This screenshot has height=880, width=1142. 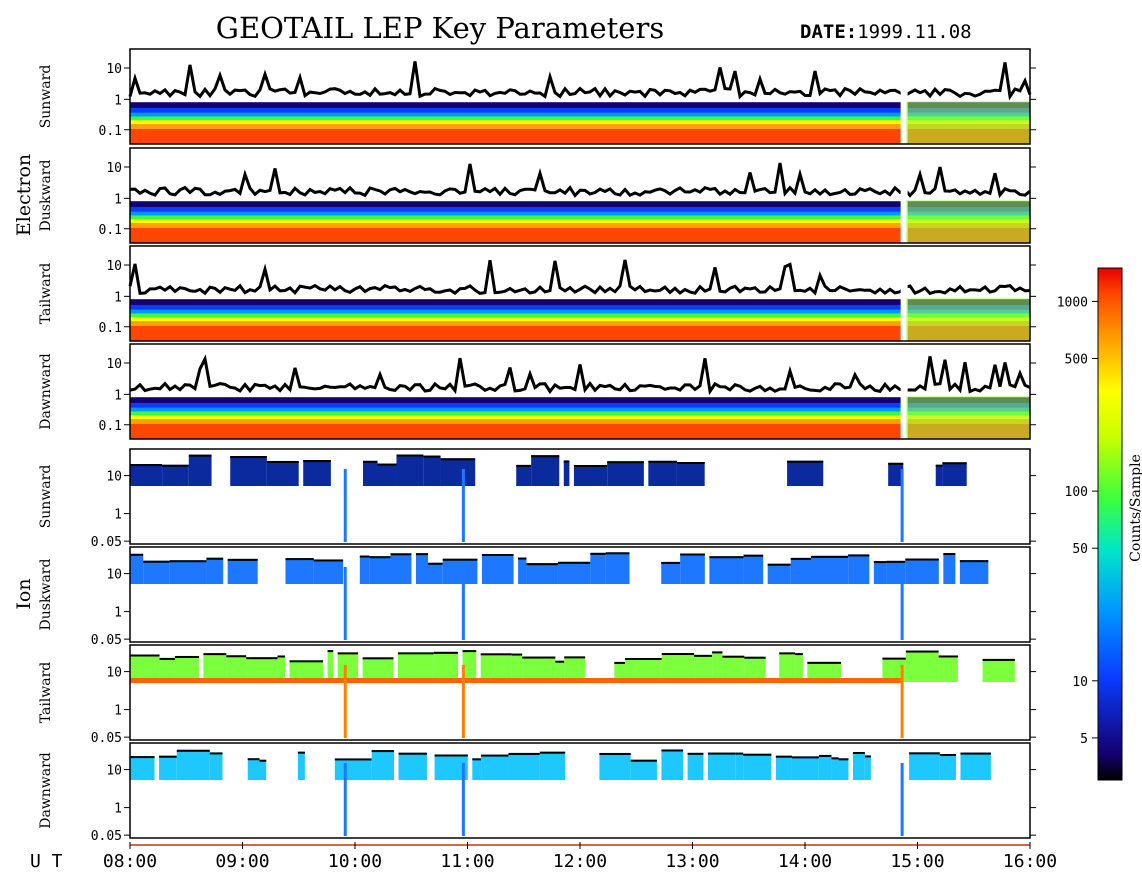 What do you see at coordinates (440, 28) in the screenshot?
I see `chart-title: GEOTAIL LEP Key Parameters` at bounding box center [440, 28].